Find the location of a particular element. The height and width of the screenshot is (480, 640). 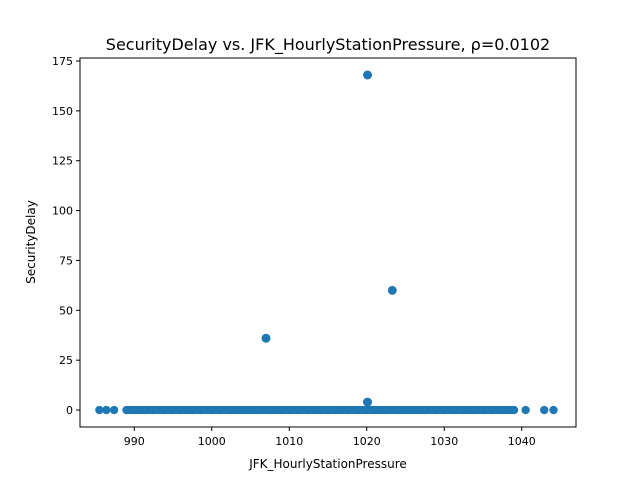

y-tick-label: 0 is located at coordinates (69, 410).